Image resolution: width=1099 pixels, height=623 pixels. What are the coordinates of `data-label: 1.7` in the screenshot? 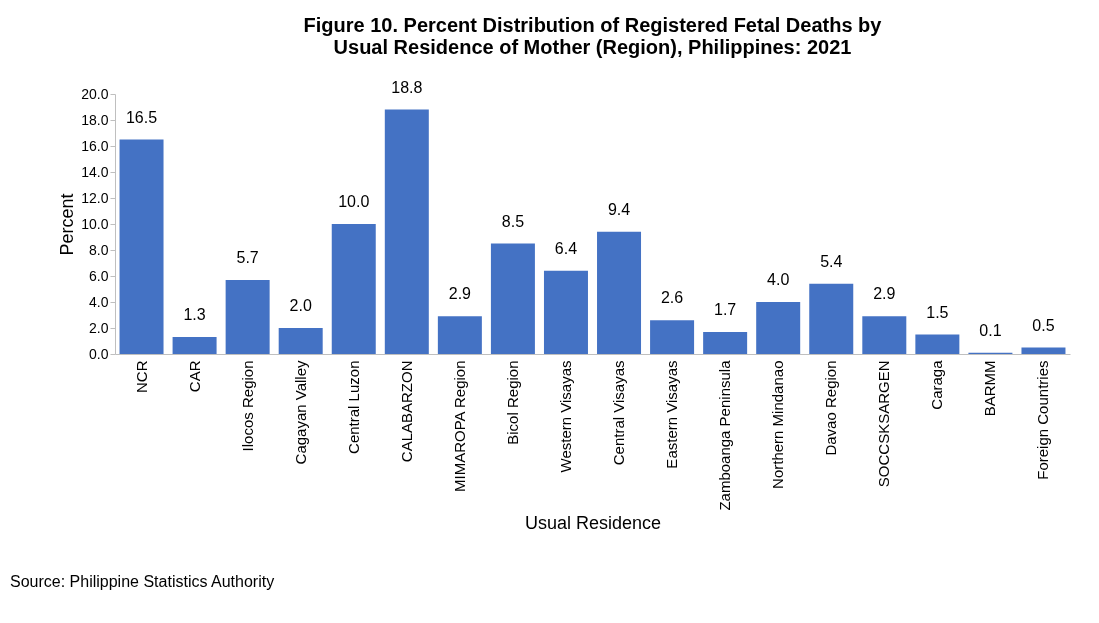 It's located at (725, 309).